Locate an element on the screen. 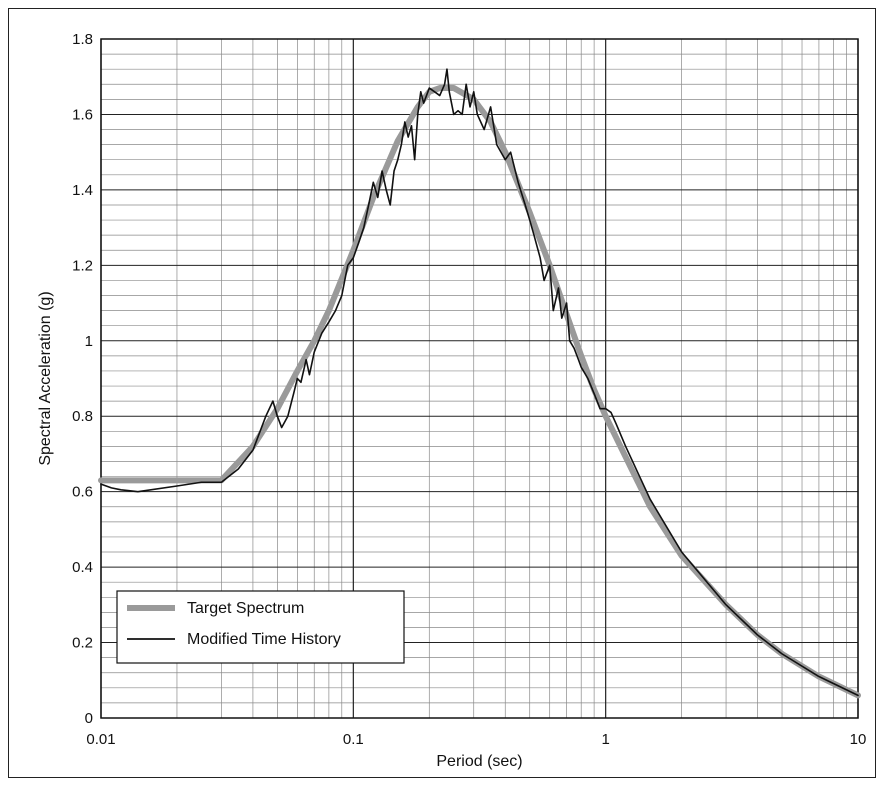 This screenshot has width=884, height=786. legend: Target Spectrum Modified Time History is located at coordinates (260, 627).